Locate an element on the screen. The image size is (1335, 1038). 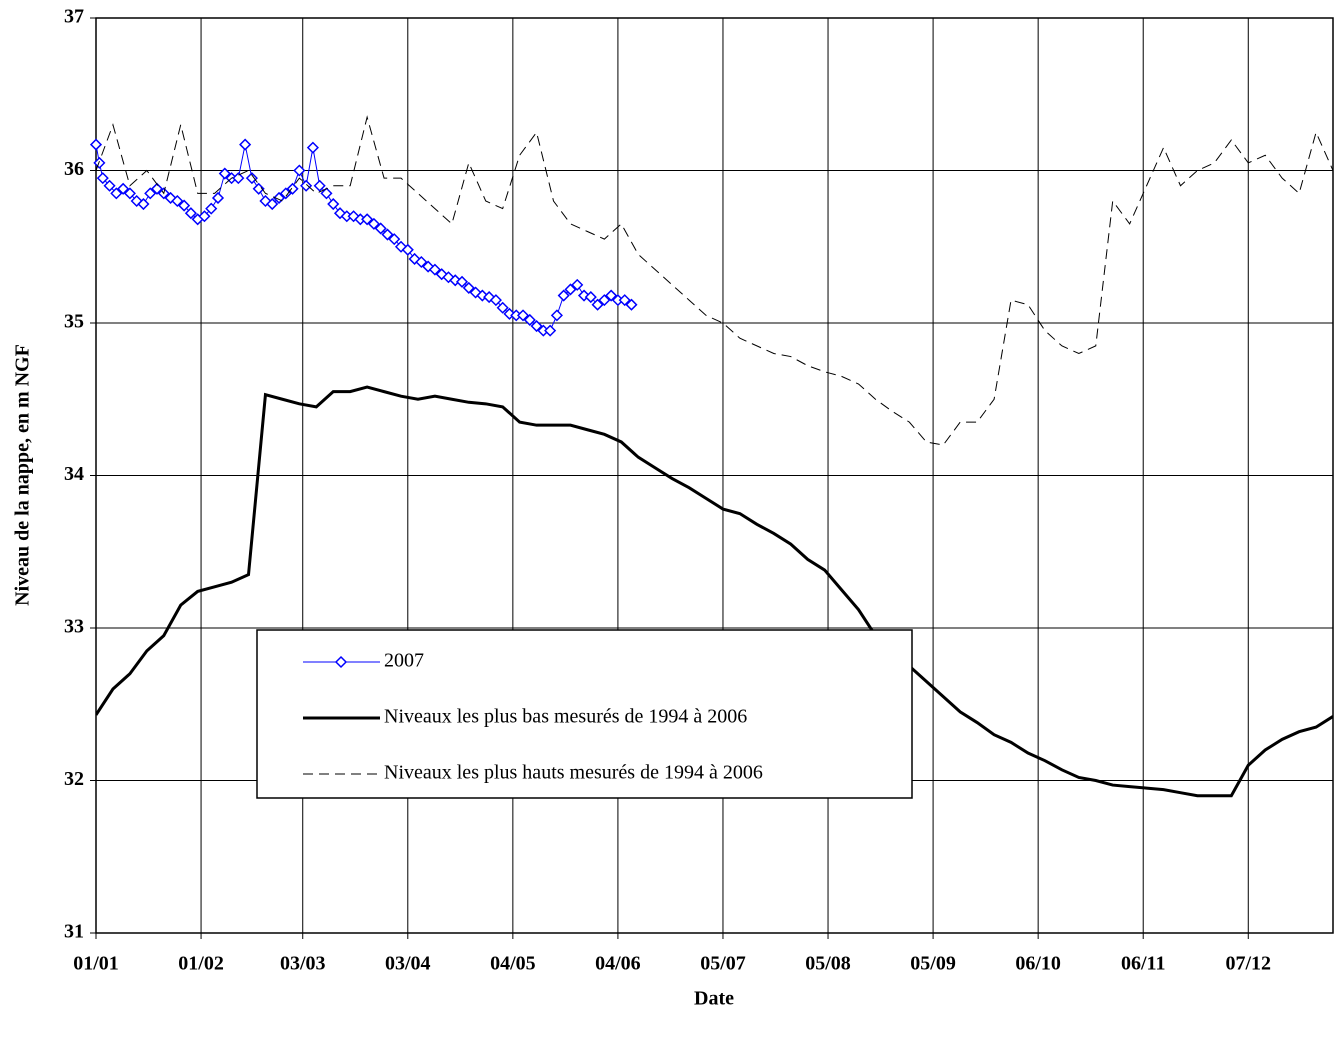
x-axis-title: Date is located at coordinates (714, 999).